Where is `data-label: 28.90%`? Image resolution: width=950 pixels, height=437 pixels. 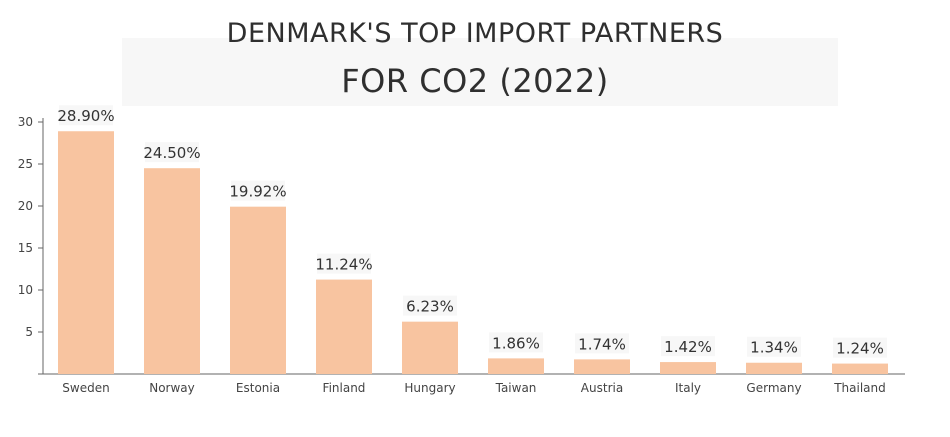 data-label: 28.90% is located at coordinates (85, 116).